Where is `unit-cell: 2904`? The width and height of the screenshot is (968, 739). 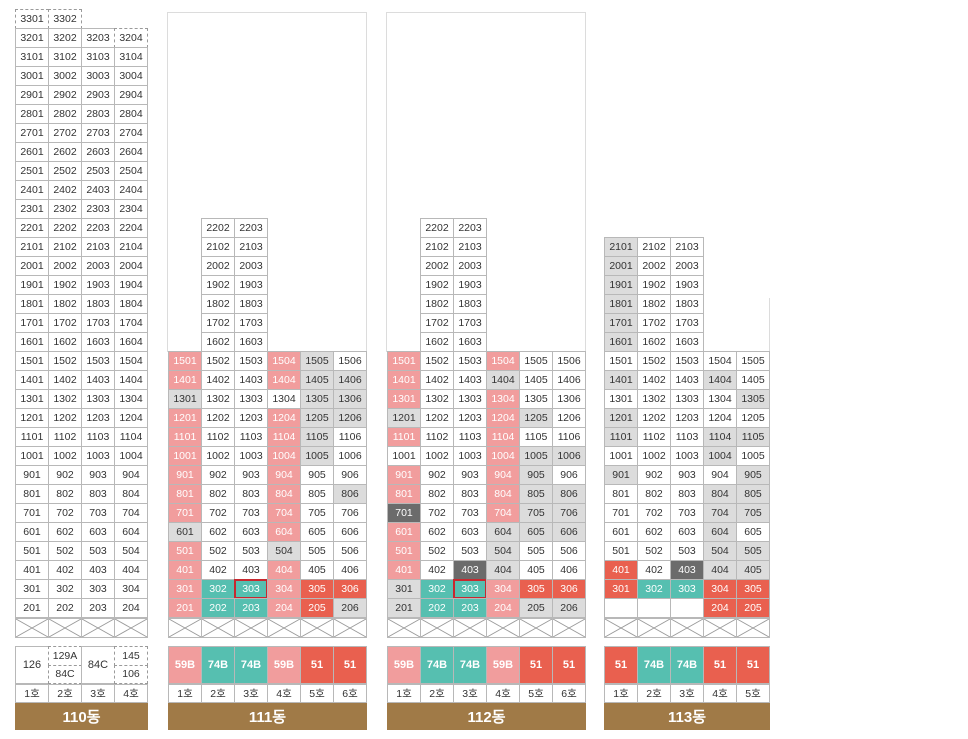 unit-cell: 2904 is located at coordinates (131, 95).